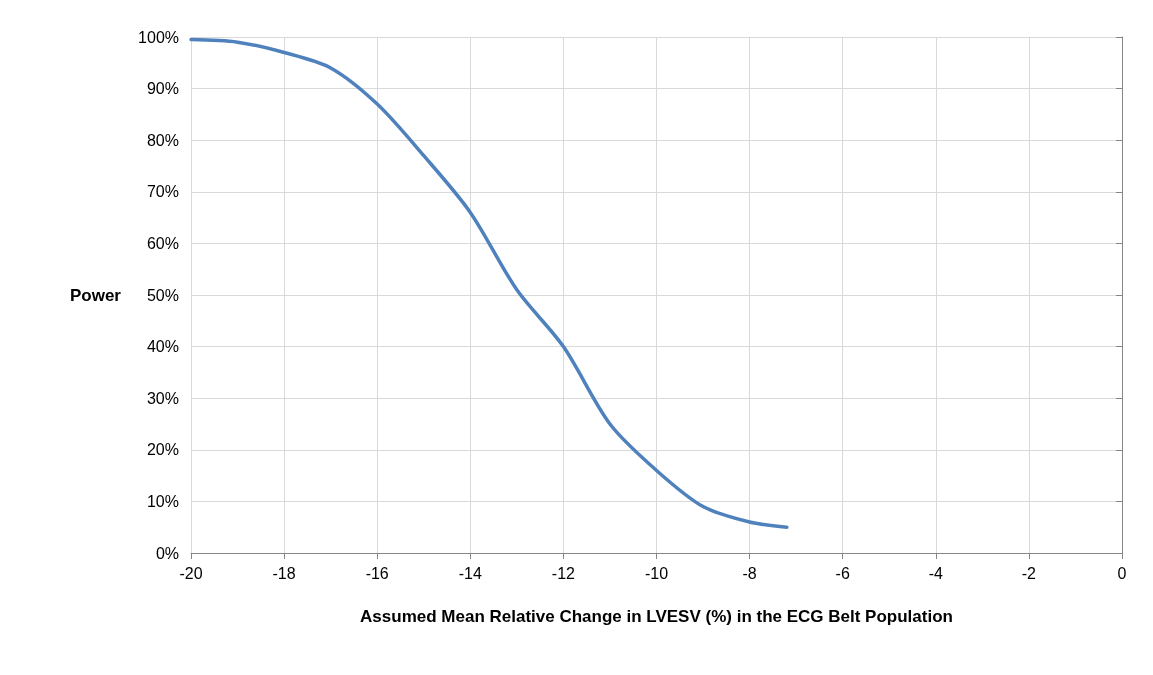 The height and width of the screenshot is (675, 1153). What do you see at coordinates (162, 89) in the screenshot?
I see `y-tick-label: 90%` at bounding box center [162, 89].